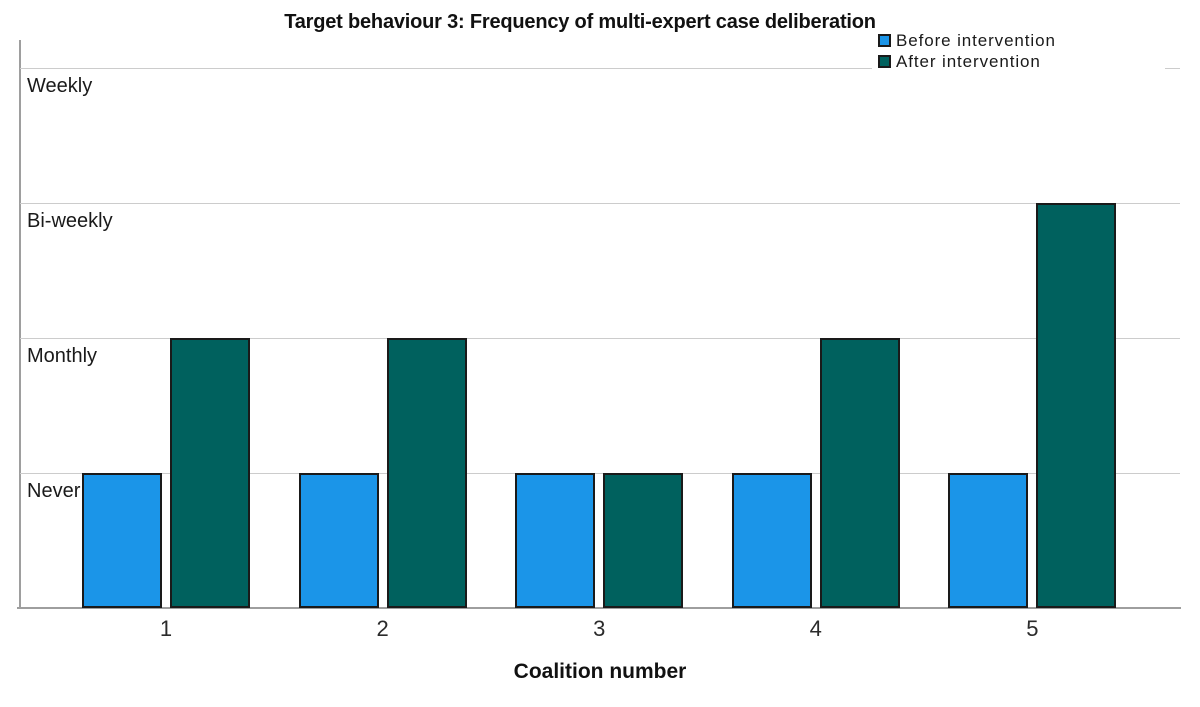  What do you see at coordinates (884, 40) in the screenshot?
I see `before-intervention-swatch-icon` at bounding box center [884, 40].